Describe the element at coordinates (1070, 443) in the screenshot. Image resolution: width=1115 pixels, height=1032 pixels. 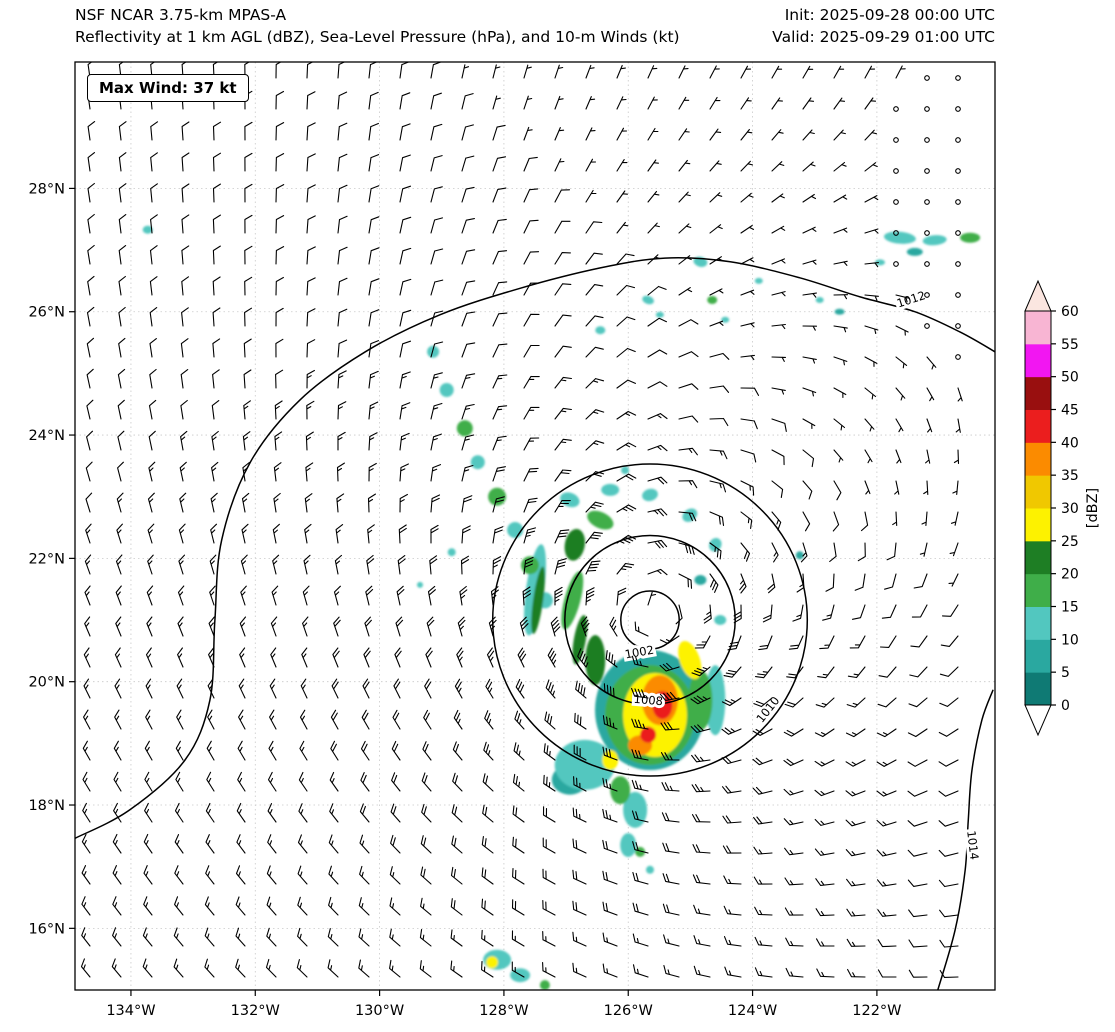
I see `colorbar-tick-label: 40` at that location.